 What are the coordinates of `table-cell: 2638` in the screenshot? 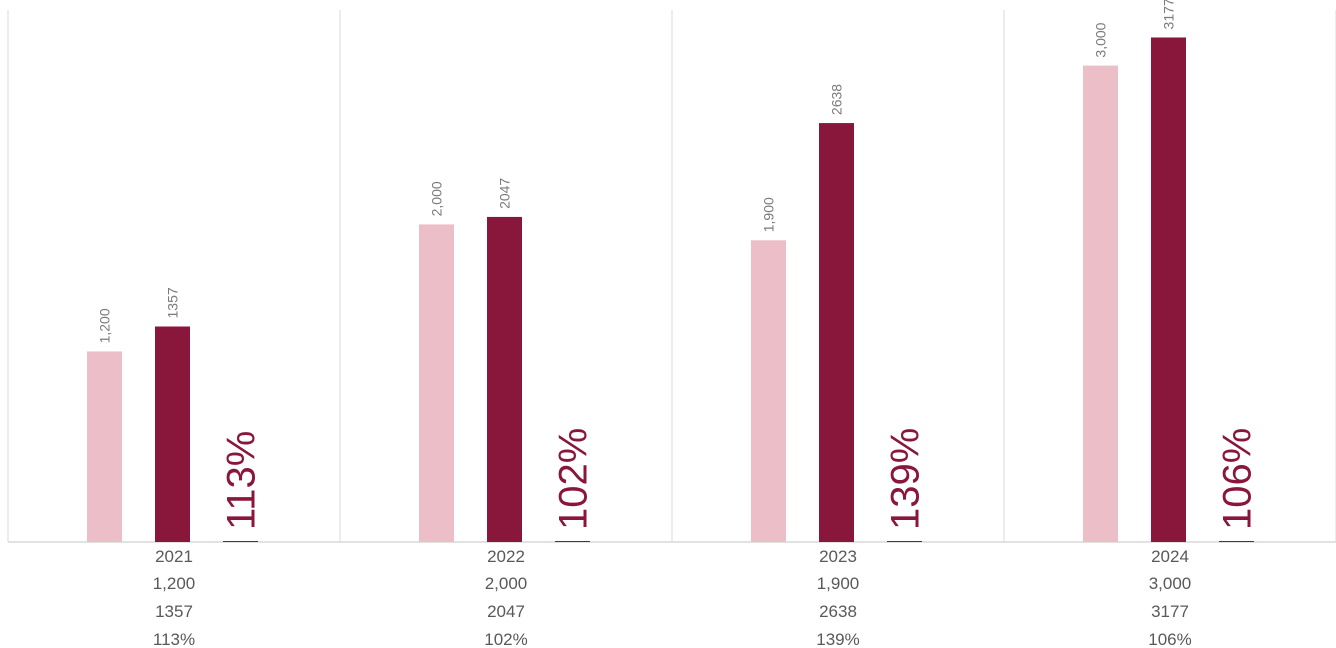 It's located at (838, 611).